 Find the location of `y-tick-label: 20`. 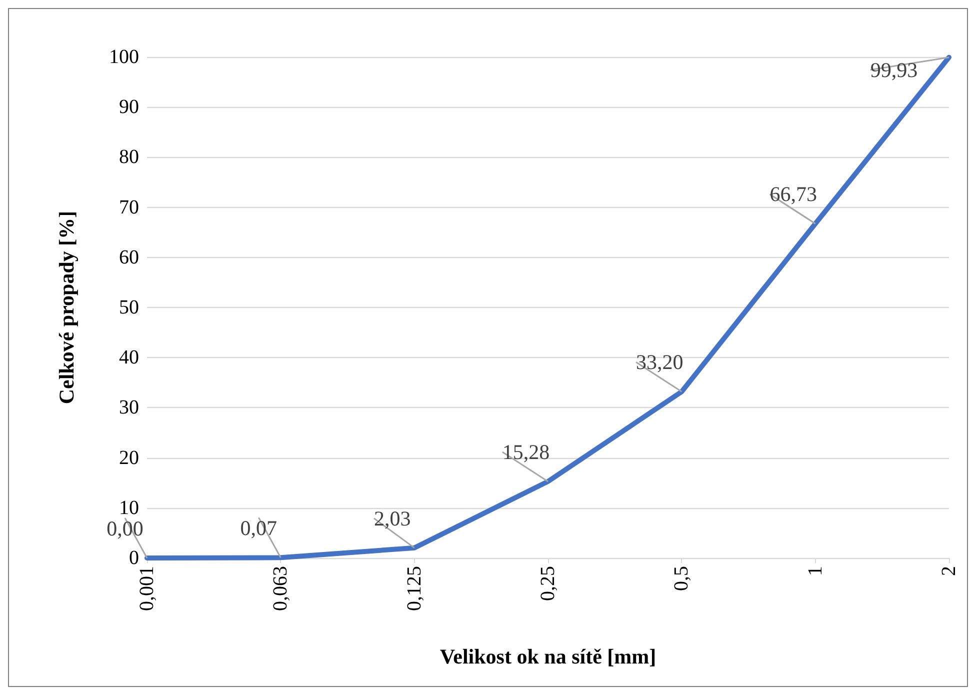

y-tick-label: 20 is located at coordinates (129, 457).